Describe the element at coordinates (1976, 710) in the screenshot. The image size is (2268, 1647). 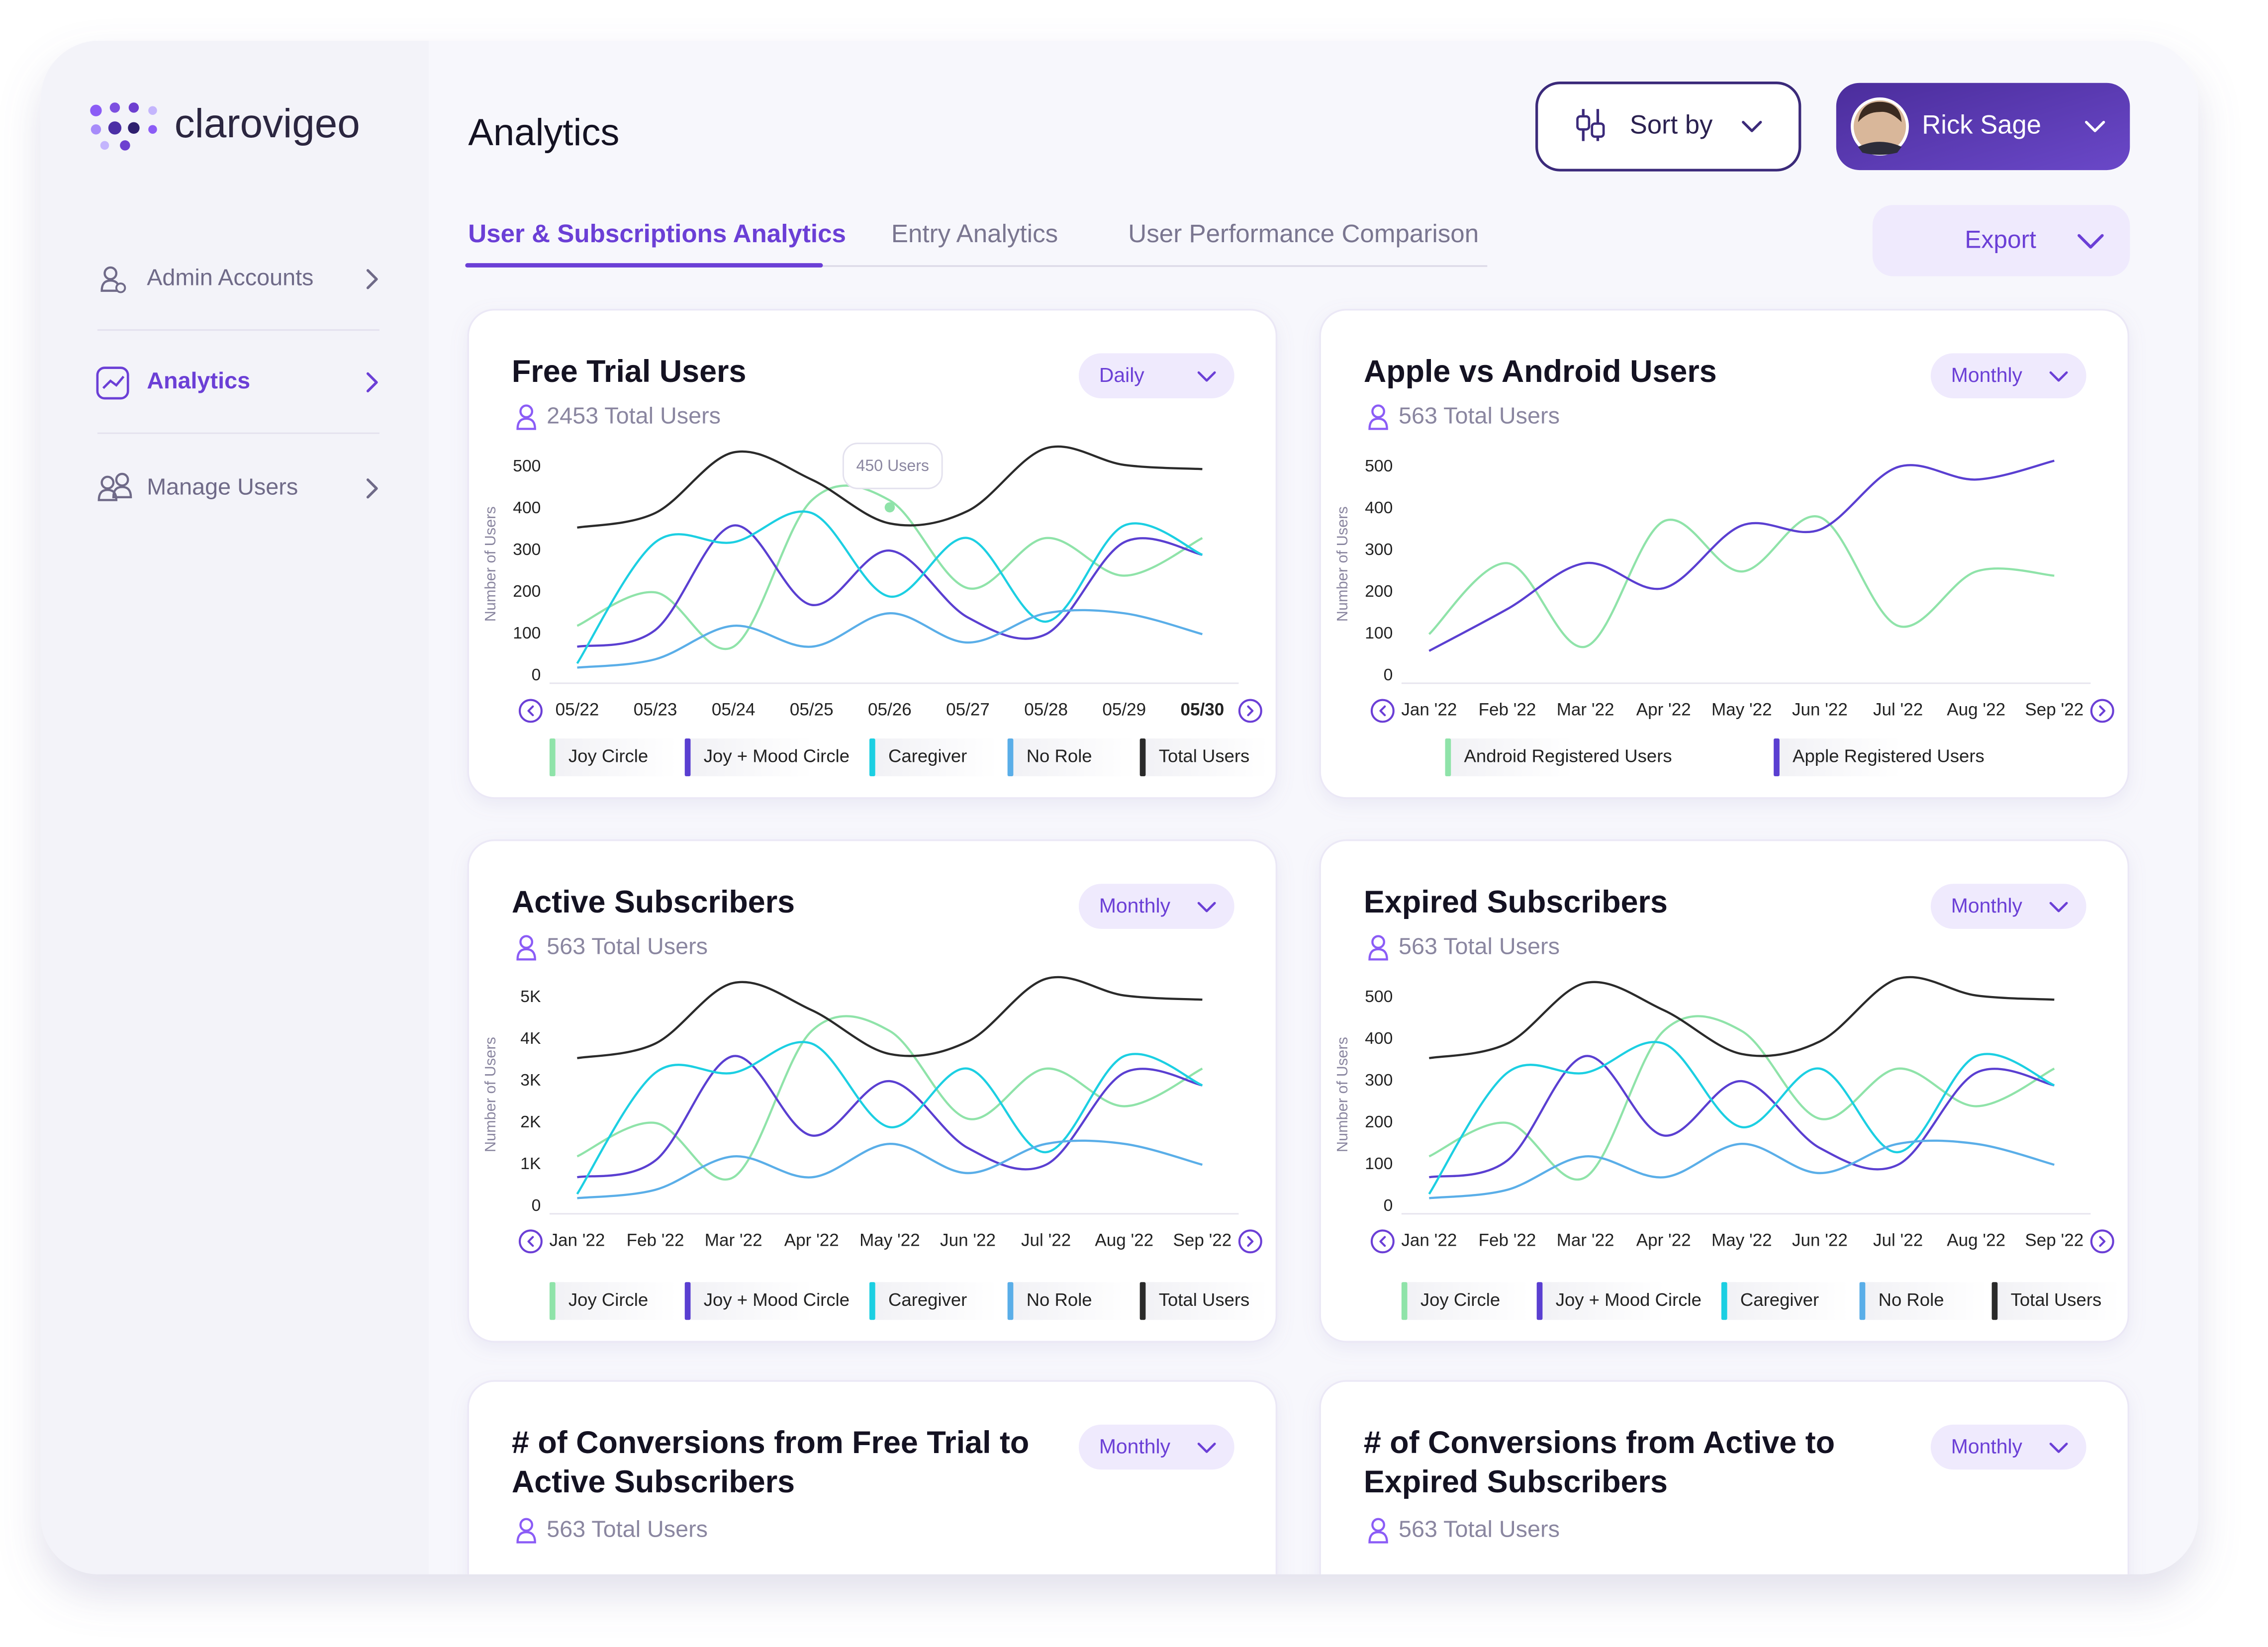
I see `x-tick-label: Aug '22` at that location.